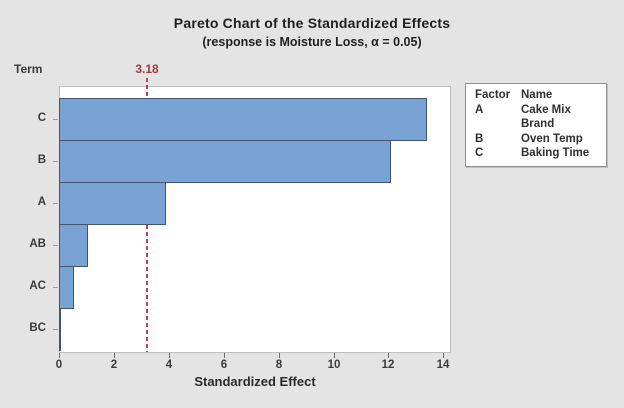 Image resolution: width=624 pixels, height=408 pixels. What do you see at coordinates (55, 203) in the screenshot?
I see `y-tick-mark-A` at bounding box center [55, 203].